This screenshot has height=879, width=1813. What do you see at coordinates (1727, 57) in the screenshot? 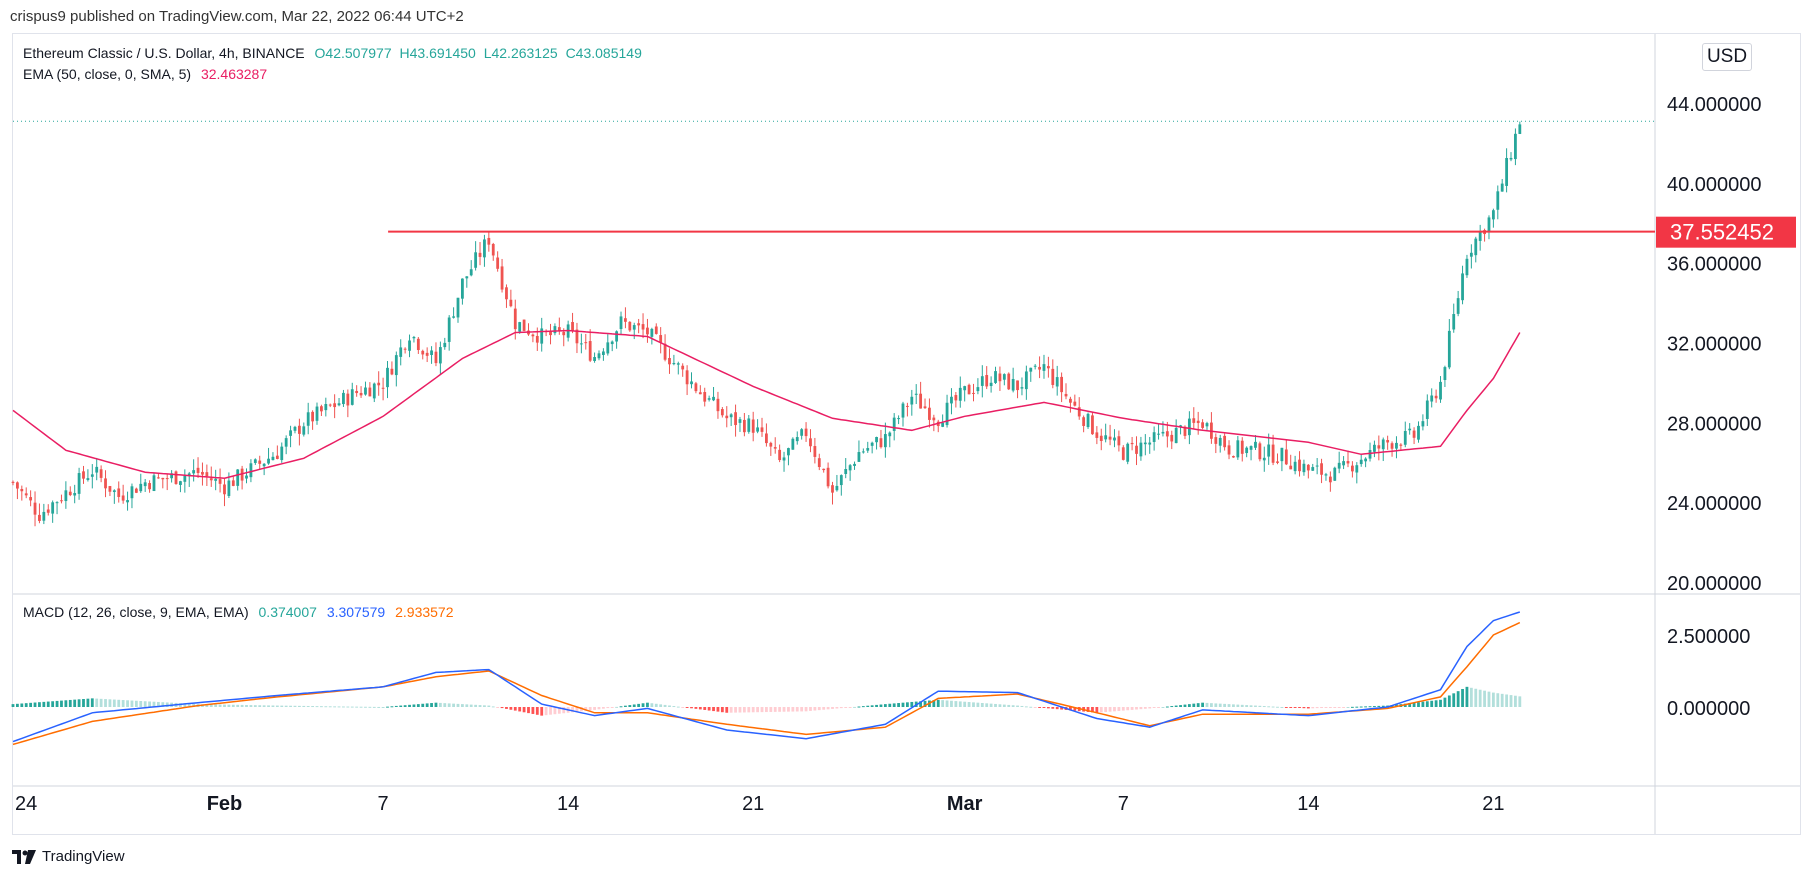
I see `currency-button: USD` at bounding box center [1727, 57].